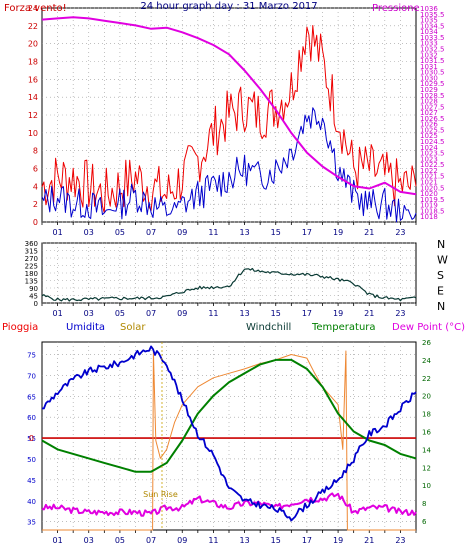 The image size is (466, 555). Describe the element at coordinates (244, 313) in the screenshot. I see `panel2-xtick-label: 13` at that location.